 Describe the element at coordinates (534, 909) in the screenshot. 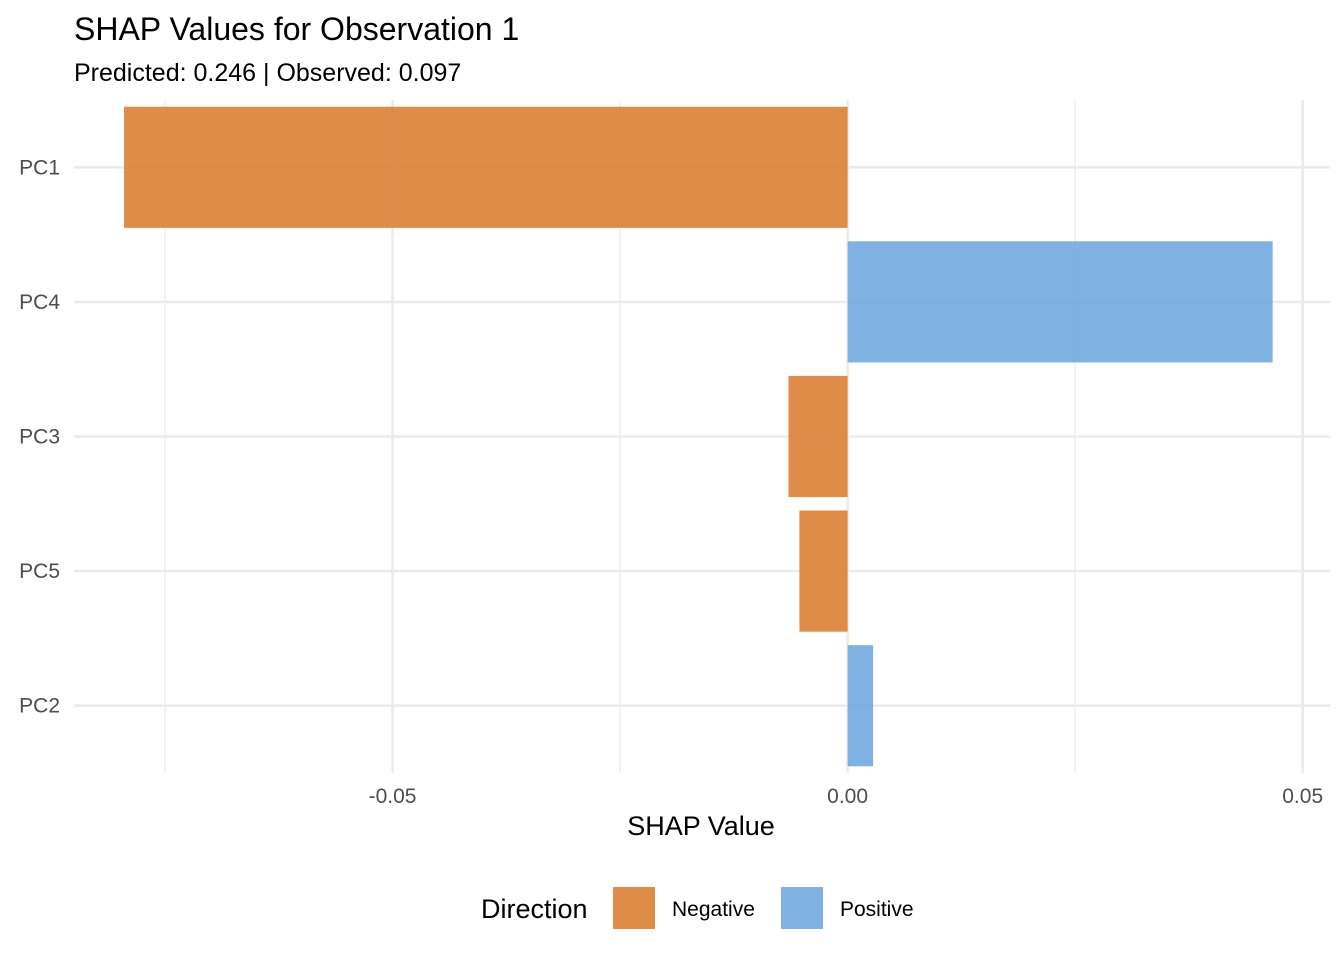

I see `legend-title: Direction` at that location.